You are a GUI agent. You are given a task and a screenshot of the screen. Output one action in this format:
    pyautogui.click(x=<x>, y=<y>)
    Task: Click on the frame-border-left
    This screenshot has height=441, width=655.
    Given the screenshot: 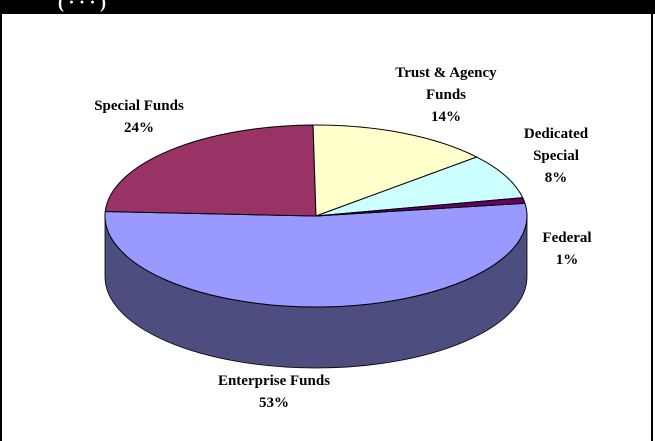 What is the action you would take?
    pyautogui.click(x=1, y=227)
    